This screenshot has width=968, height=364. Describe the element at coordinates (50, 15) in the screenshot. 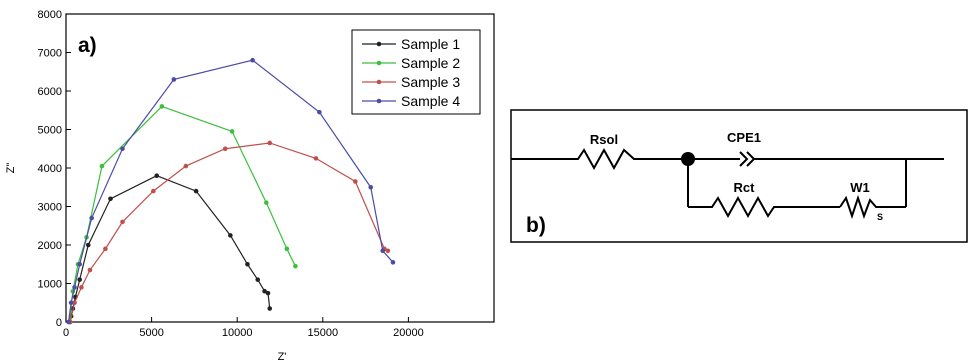

I see `y-tick-label: 8000` at that location.